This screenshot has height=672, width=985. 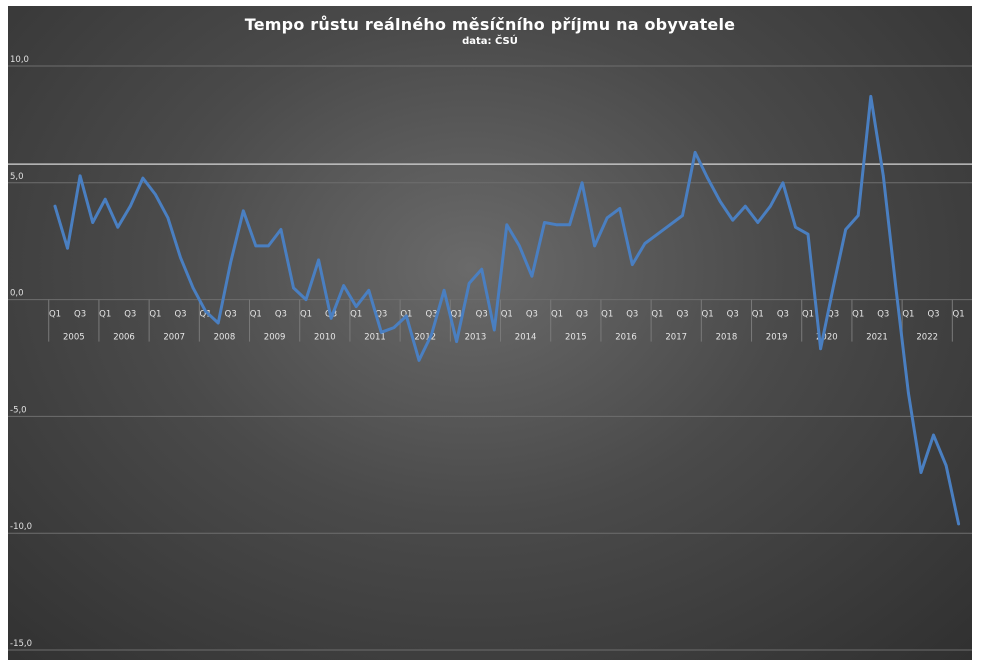 I want to click on y-tick-label: -5,0, so click(x=18, y=410).